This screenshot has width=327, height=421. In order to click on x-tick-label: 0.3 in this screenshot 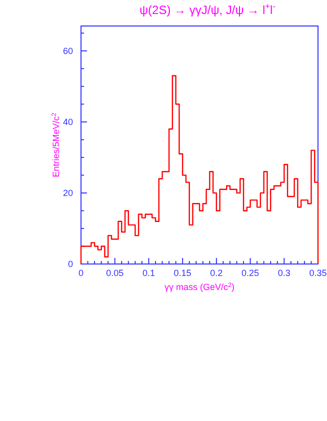, I will do `click(284, 273)`.